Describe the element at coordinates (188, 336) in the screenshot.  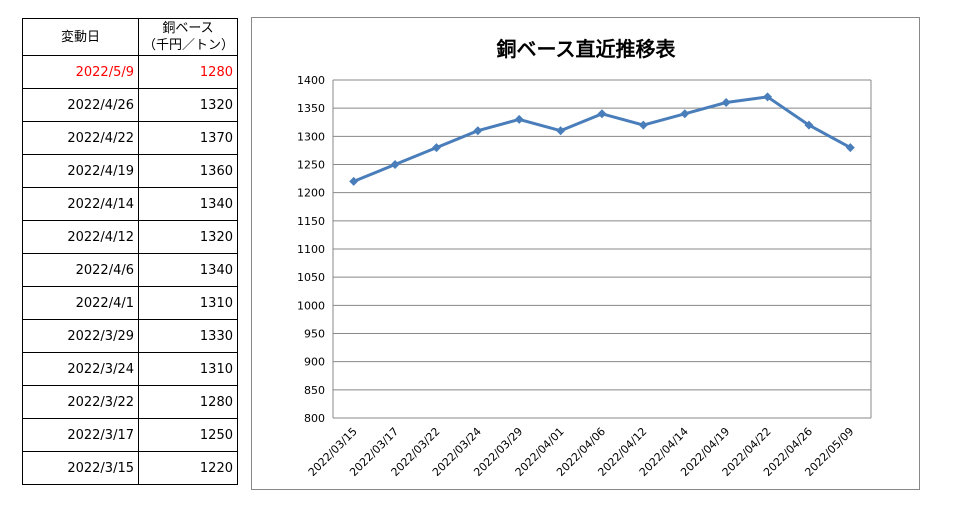
I see `cell-value: 1330` at that location.